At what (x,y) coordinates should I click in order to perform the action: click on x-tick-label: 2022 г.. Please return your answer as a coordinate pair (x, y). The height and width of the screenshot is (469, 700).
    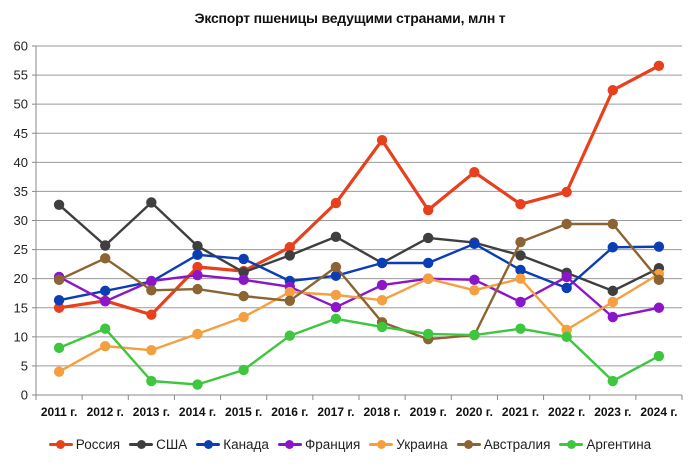
    Looking at the image, I should click on (566, 412).